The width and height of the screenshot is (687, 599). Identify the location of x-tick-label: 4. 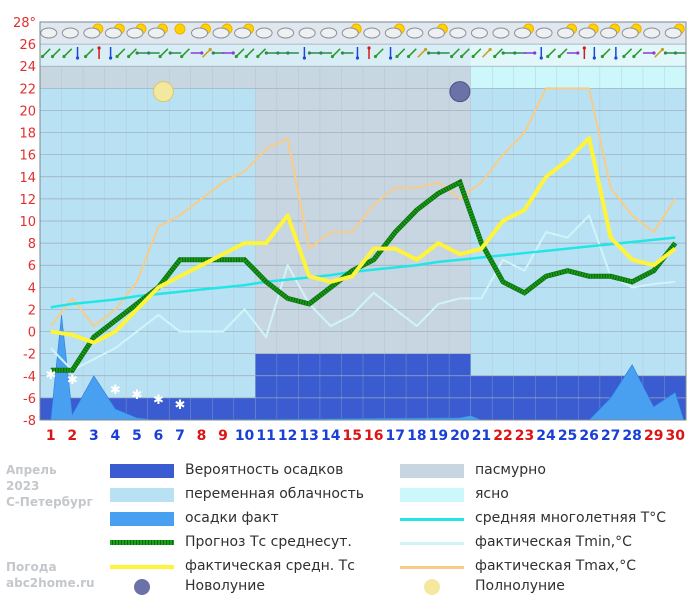
(115, 436).